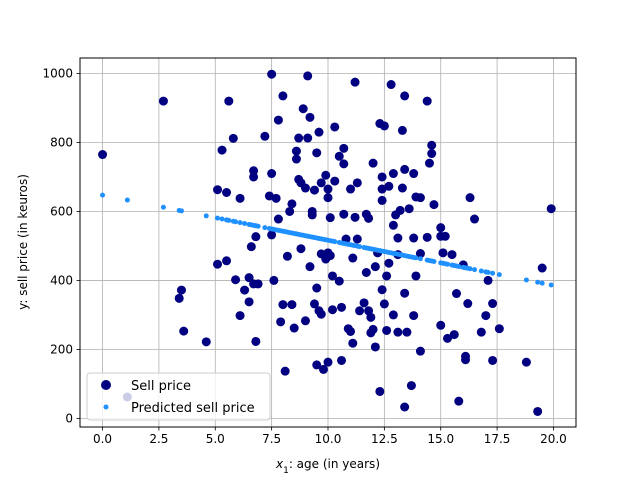  What do you see at coordinates (57, 74) in the screenshot?
I see `y-tick-label: 1000` at bounding box center [57, 74].